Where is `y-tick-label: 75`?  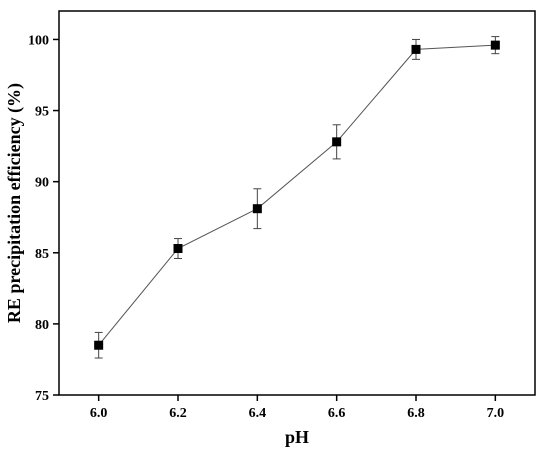 y-tick-label: 75 is located at coordinates (42, 396).